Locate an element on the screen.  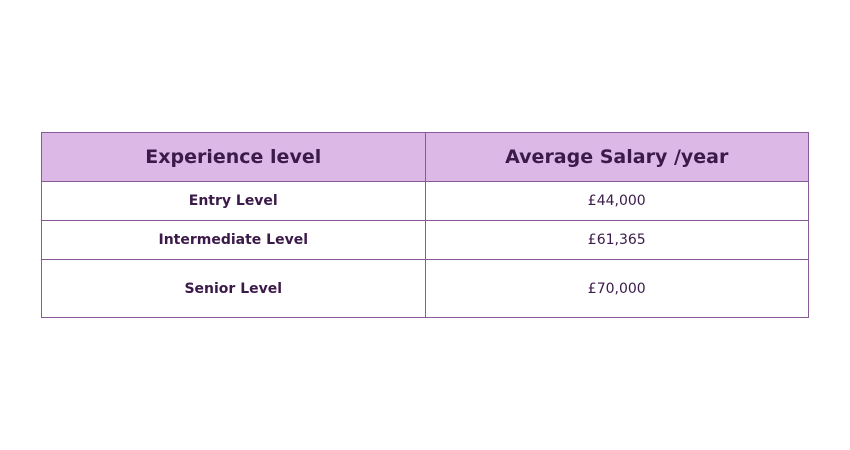
cell-level: Intermediate Level is located at coordinates (233, 240).